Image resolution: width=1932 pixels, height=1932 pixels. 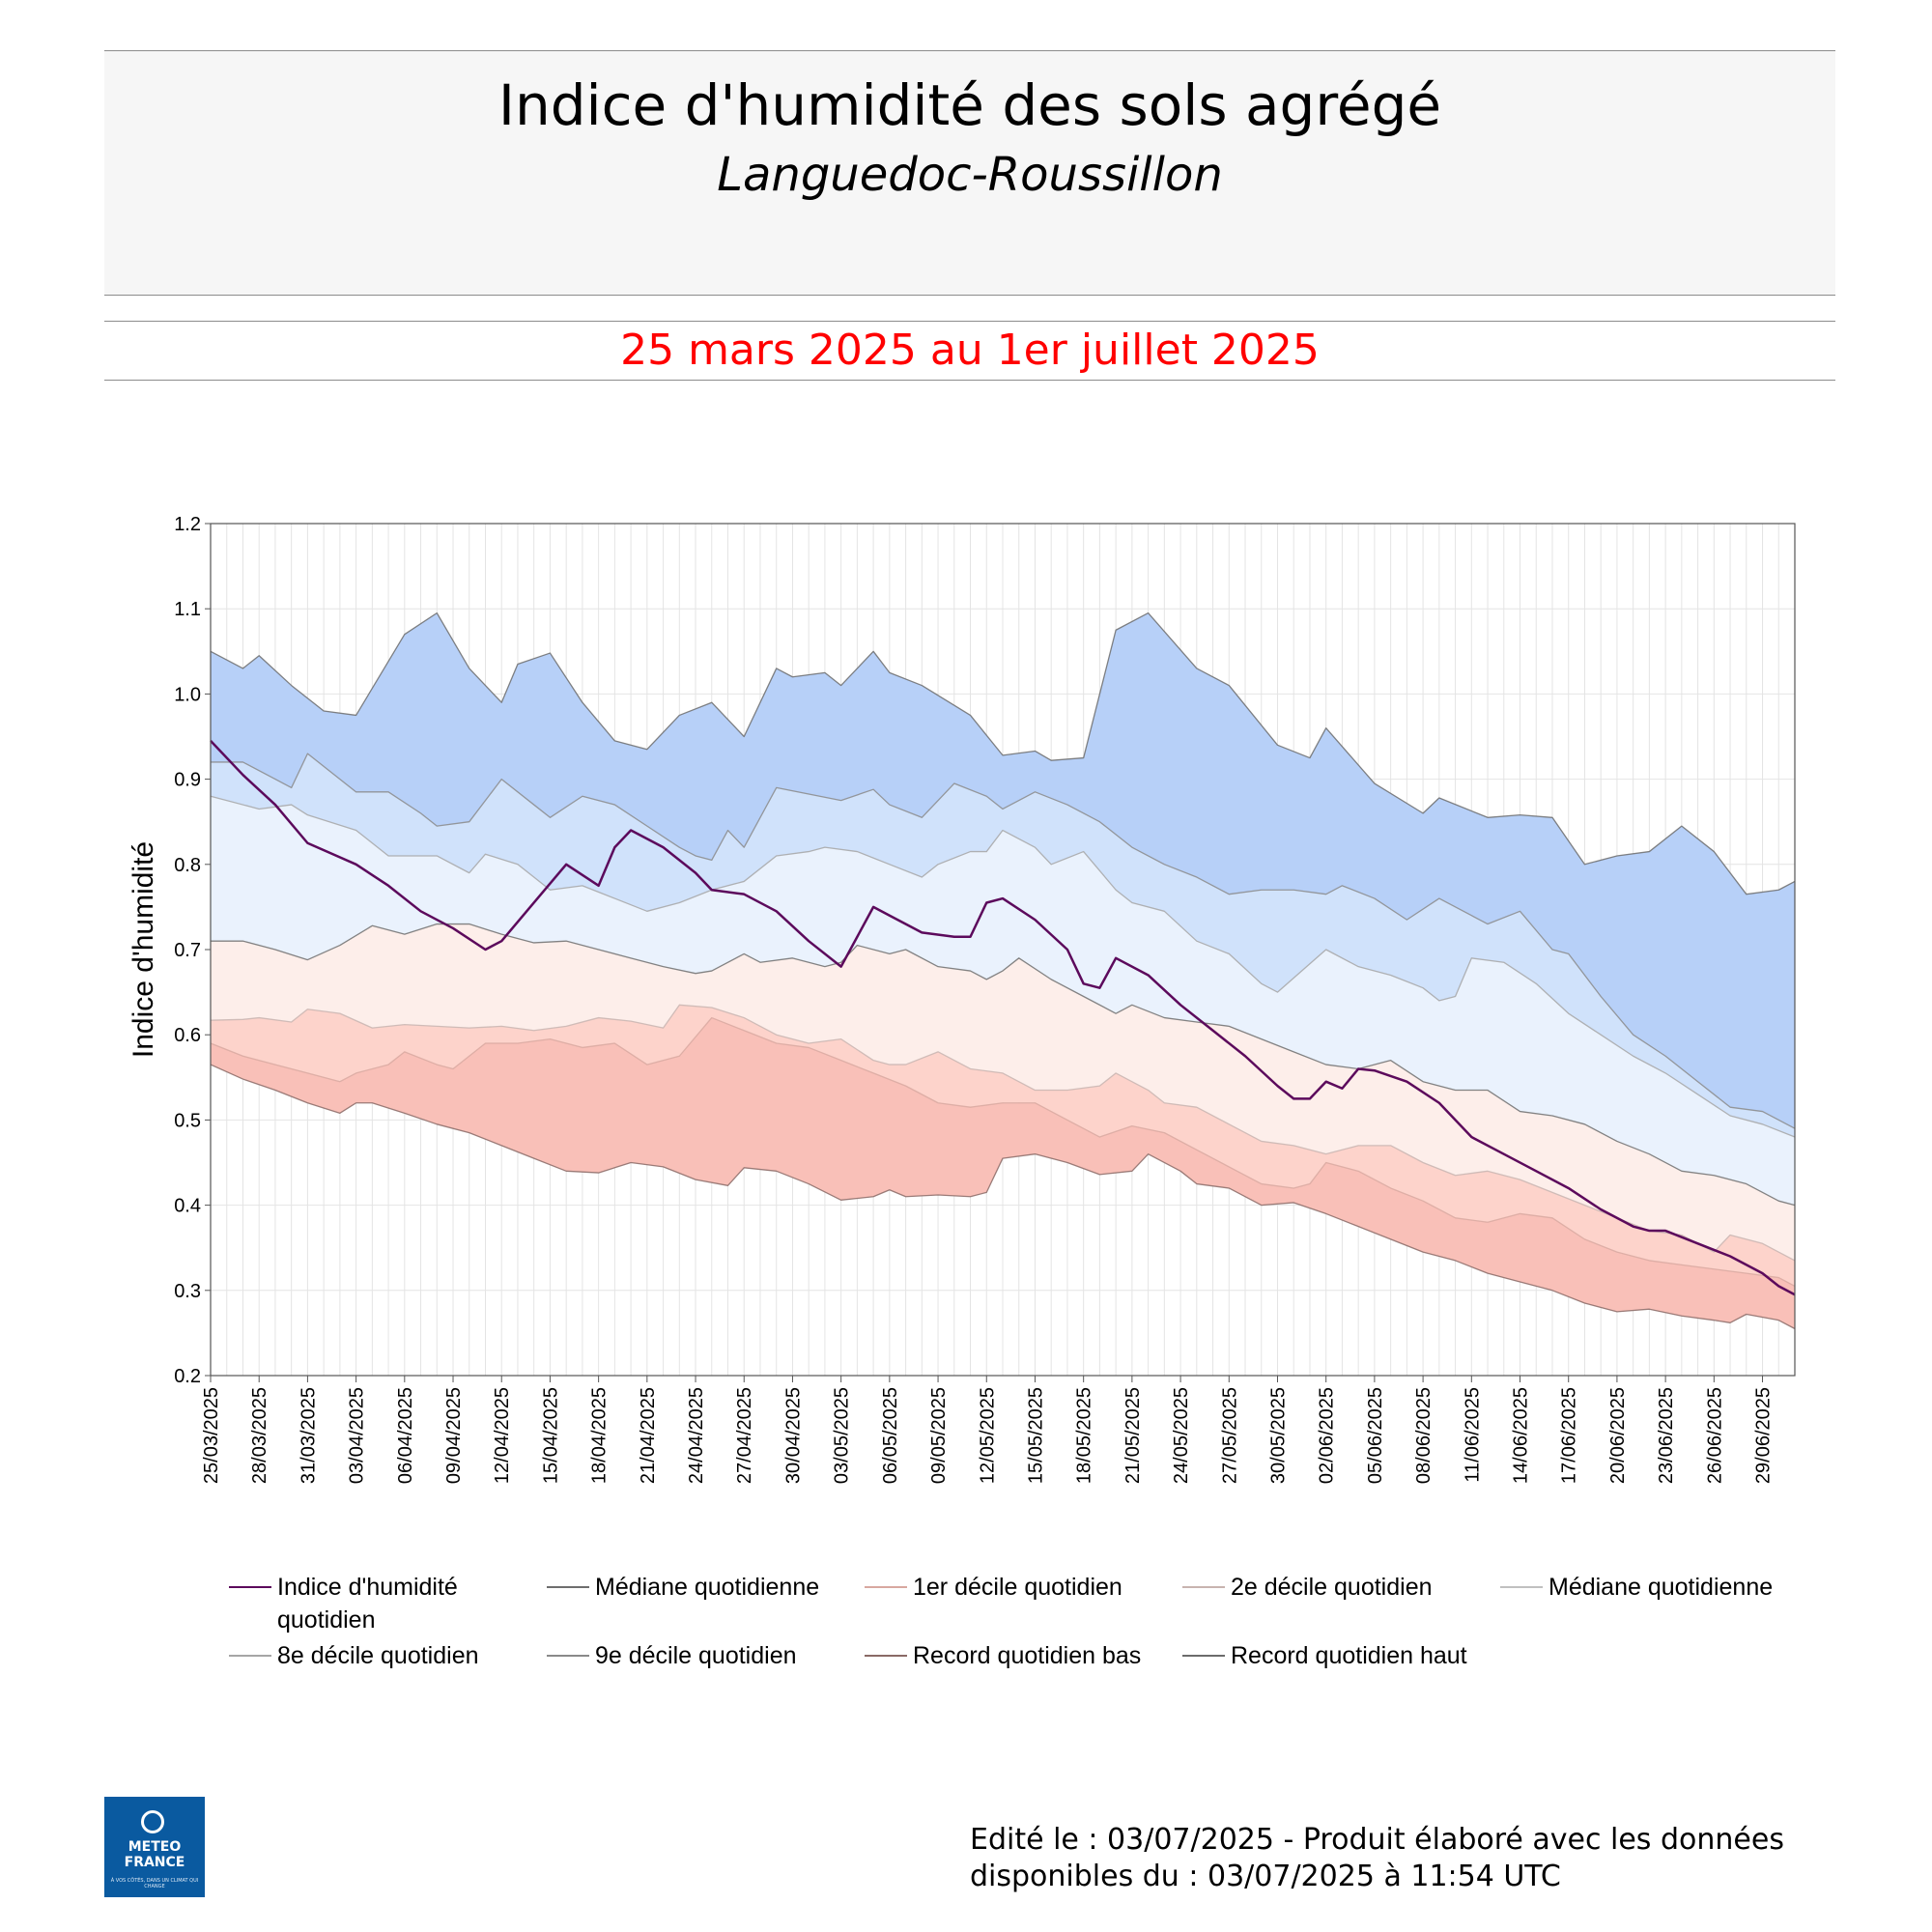 I want to click on y-tick-label: 1.0, so click(x=187, y=694).